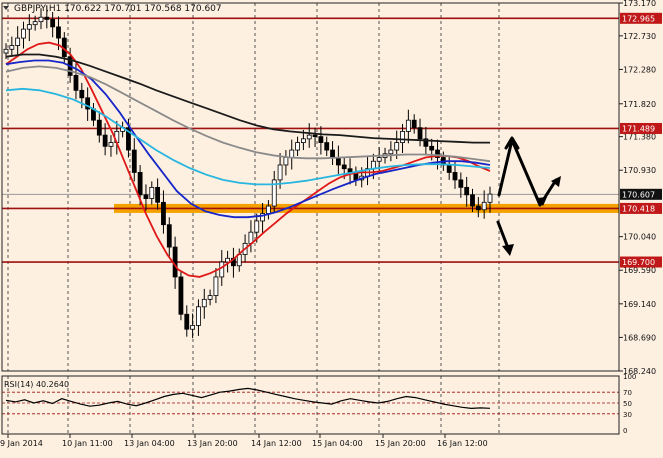 Image resolution: width=663 pixels, height=458 pixels. Describe the element at coordinates (21, 443) in the screenshot. I see `x-tick-label: 9 Jan 2014` at that location.